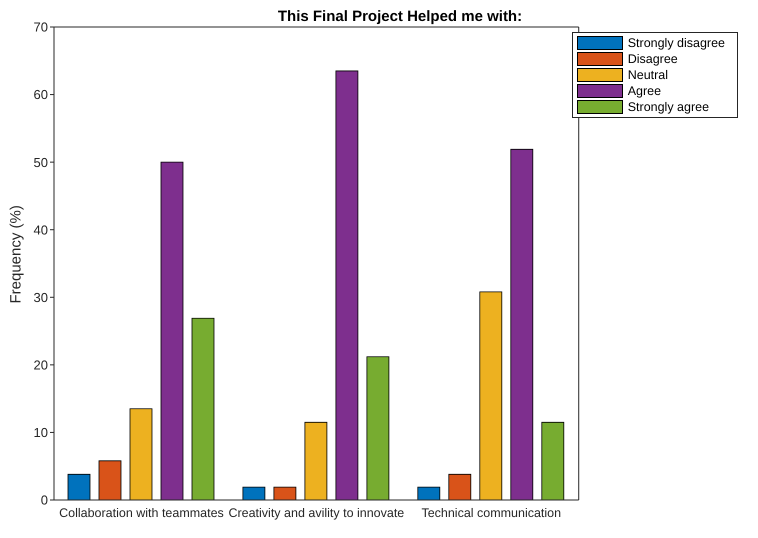  What do you see at coordinates (41, 230) in the screenshot?
I see `y-tick-label: 40` at bounding box center [41, 230].